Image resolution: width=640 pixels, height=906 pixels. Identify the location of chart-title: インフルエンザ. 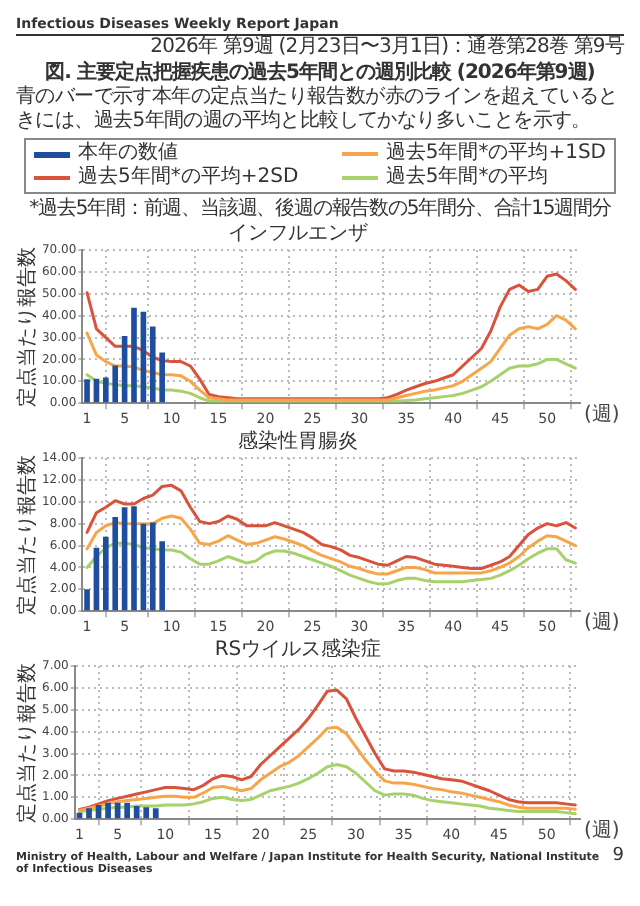
(298, 234).